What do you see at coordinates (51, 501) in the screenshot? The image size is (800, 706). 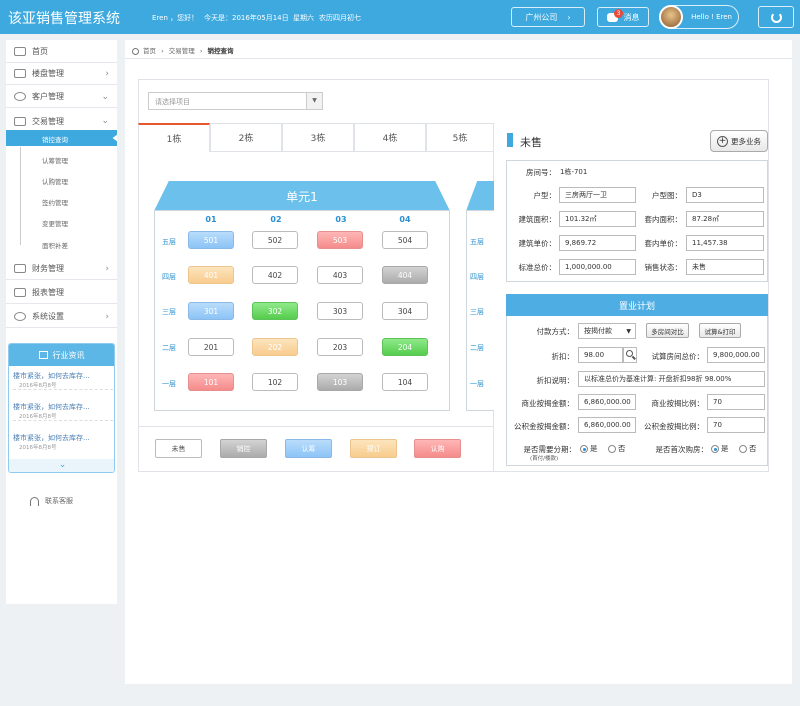 I see `contact-support-link: 联系客服` at bounding box center [51, 501].